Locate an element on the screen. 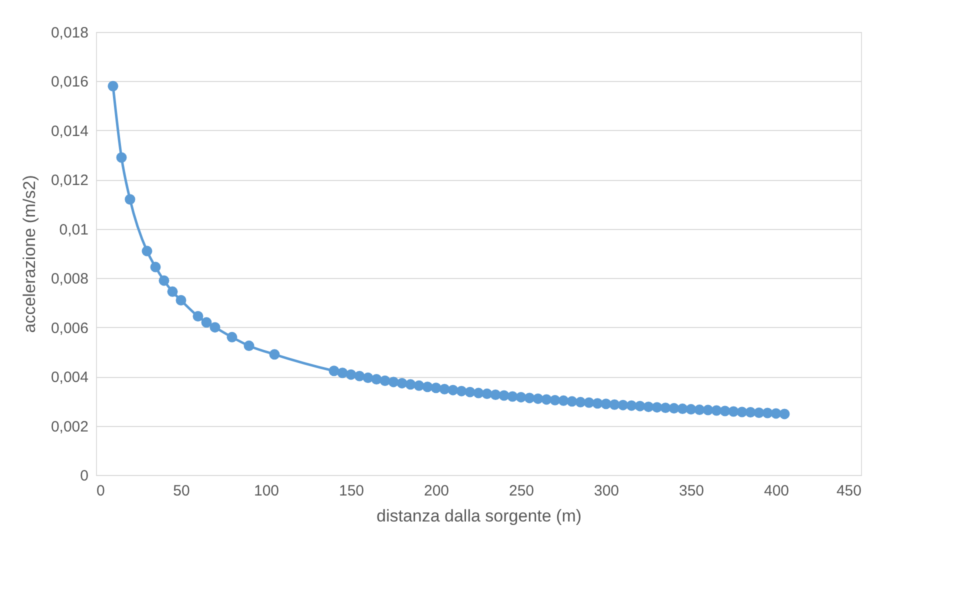 Image resolution: width=963 pixels, height=594 pixels. y-tick-label: 0,006 is located at coordinates (69, 328).